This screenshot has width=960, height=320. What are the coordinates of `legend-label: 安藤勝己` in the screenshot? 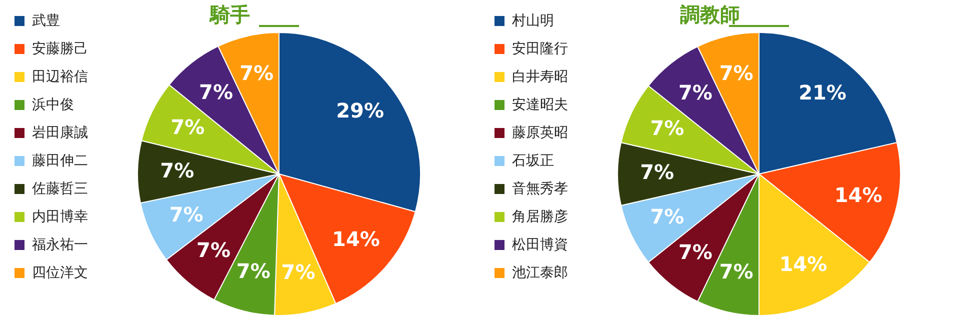 It's located at (60, 48).